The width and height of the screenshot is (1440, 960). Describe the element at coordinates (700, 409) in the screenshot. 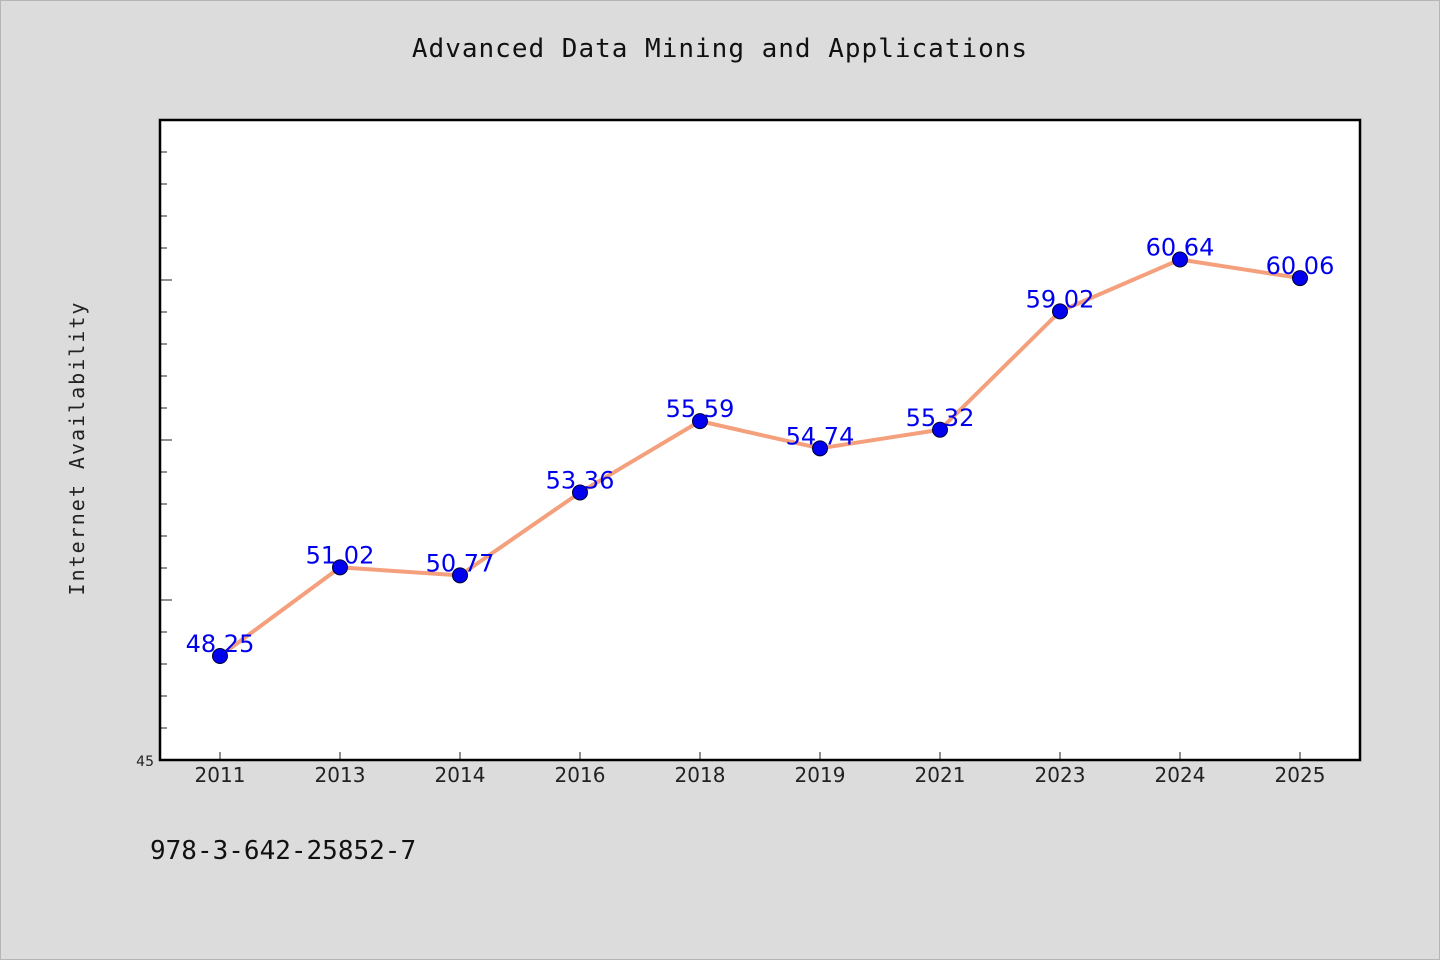

I see `data-label: 55.59` at that location.